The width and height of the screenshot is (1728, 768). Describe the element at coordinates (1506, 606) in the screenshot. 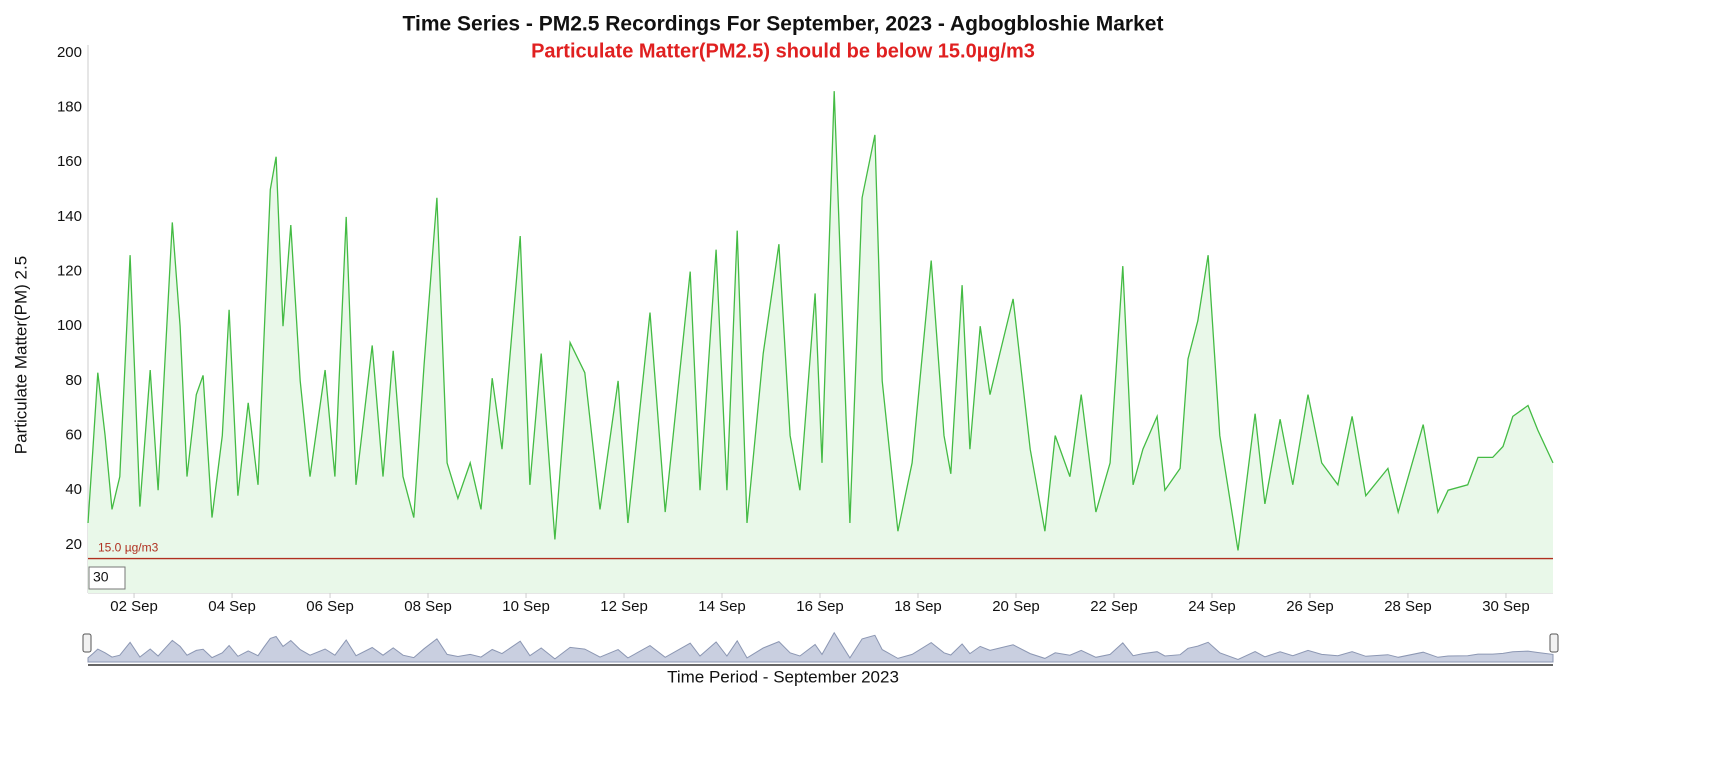

I see `x-tick-label: 30 Sep` at that location.